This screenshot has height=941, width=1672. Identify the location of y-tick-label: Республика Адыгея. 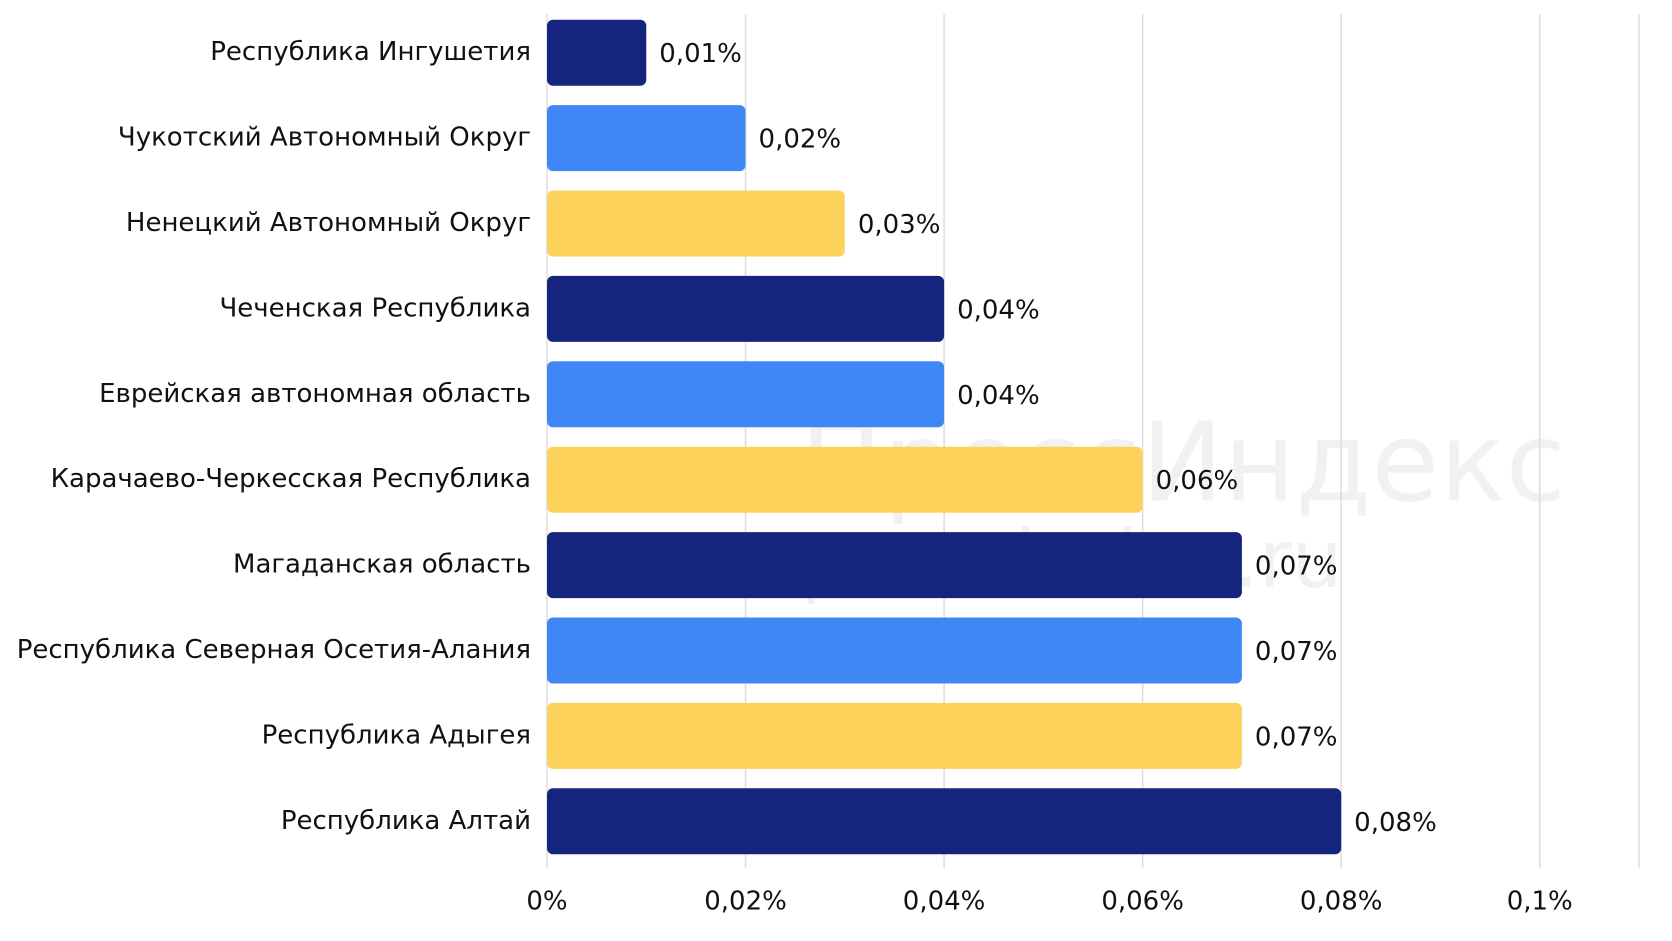
(396, 735).